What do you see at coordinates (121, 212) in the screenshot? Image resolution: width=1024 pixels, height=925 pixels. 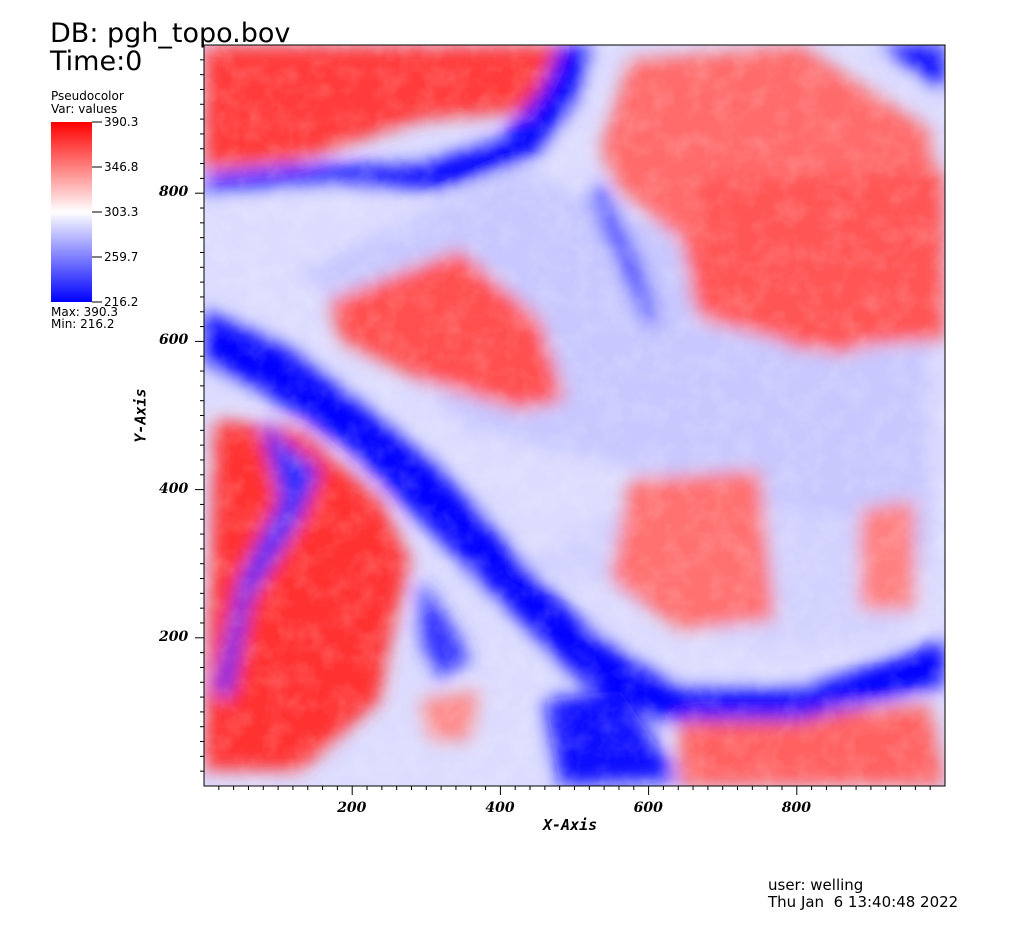 I see `colorbar-tick-label: 303.3` at bounding box center [121, 212].